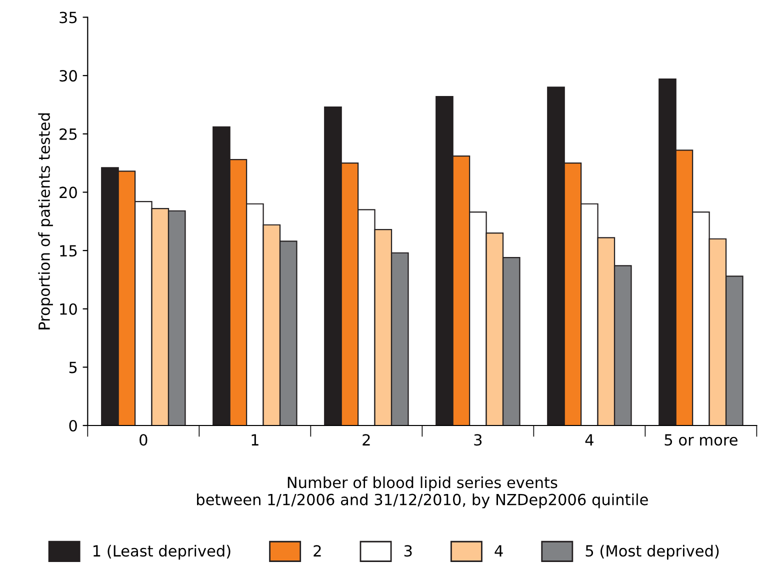 Image resolution: width=769 pixels, height=575 pixels. I want to click on y-tick-label: 10, so click(68, 309).